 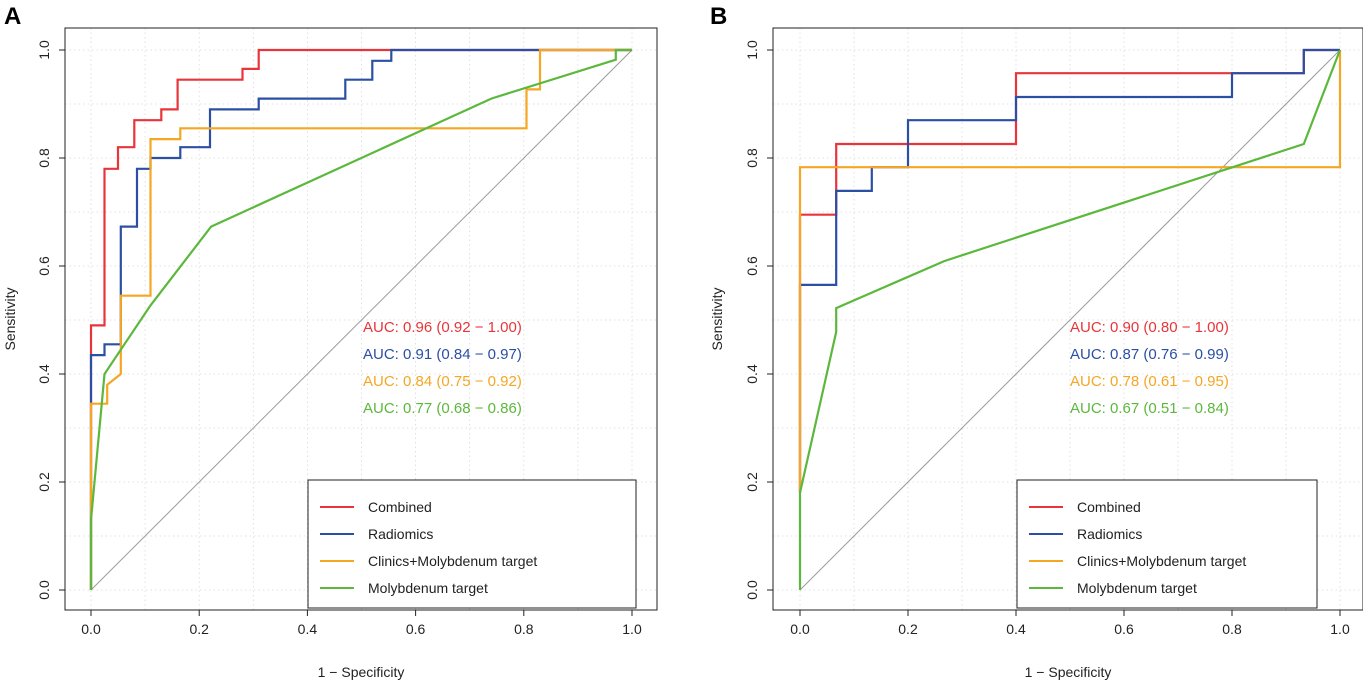 What do you see at coordinates (1149, 327) in the screenshot?
I see `auc-label: AUC: 0.90 (0.80 − 1.00)` at bounding box center [1149, 327].